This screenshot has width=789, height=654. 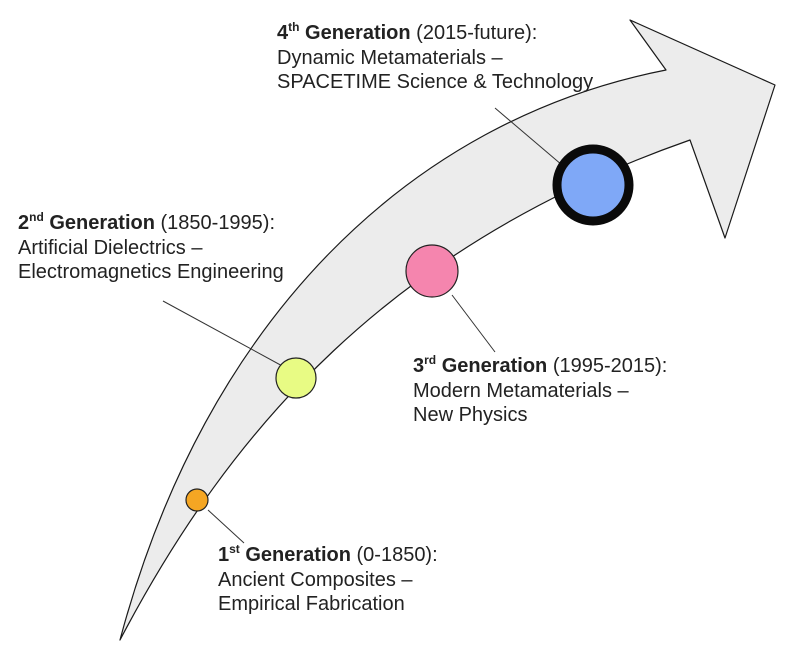 I want to click on leader-line-gen1, so click(x=226, y=526).